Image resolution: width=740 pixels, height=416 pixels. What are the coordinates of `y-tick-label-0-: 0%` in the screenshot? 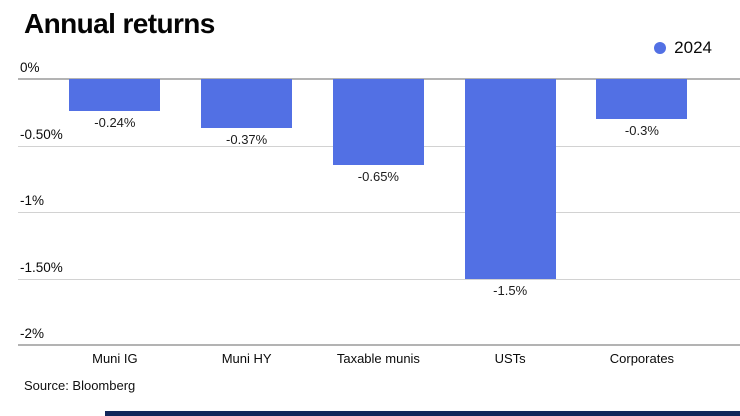 It's located at (30, 67).